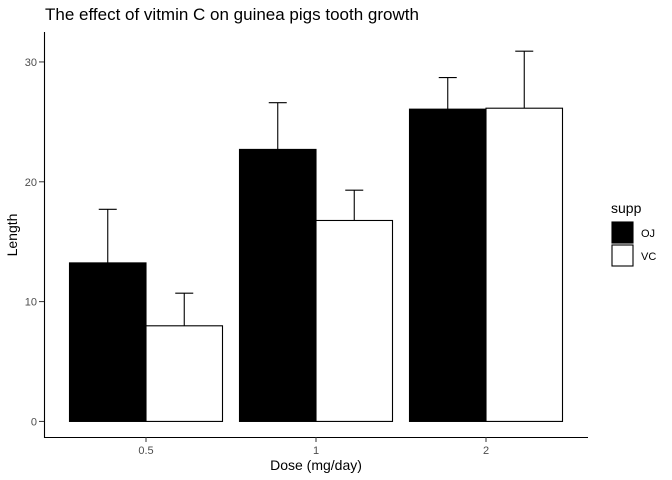 Image resolution: width=672 pixels, height=480 pixels. What do you see at coordinates (486, 451) in the screenshot?
I see `x-tick-label: 2` at bounding box center [486, 451].